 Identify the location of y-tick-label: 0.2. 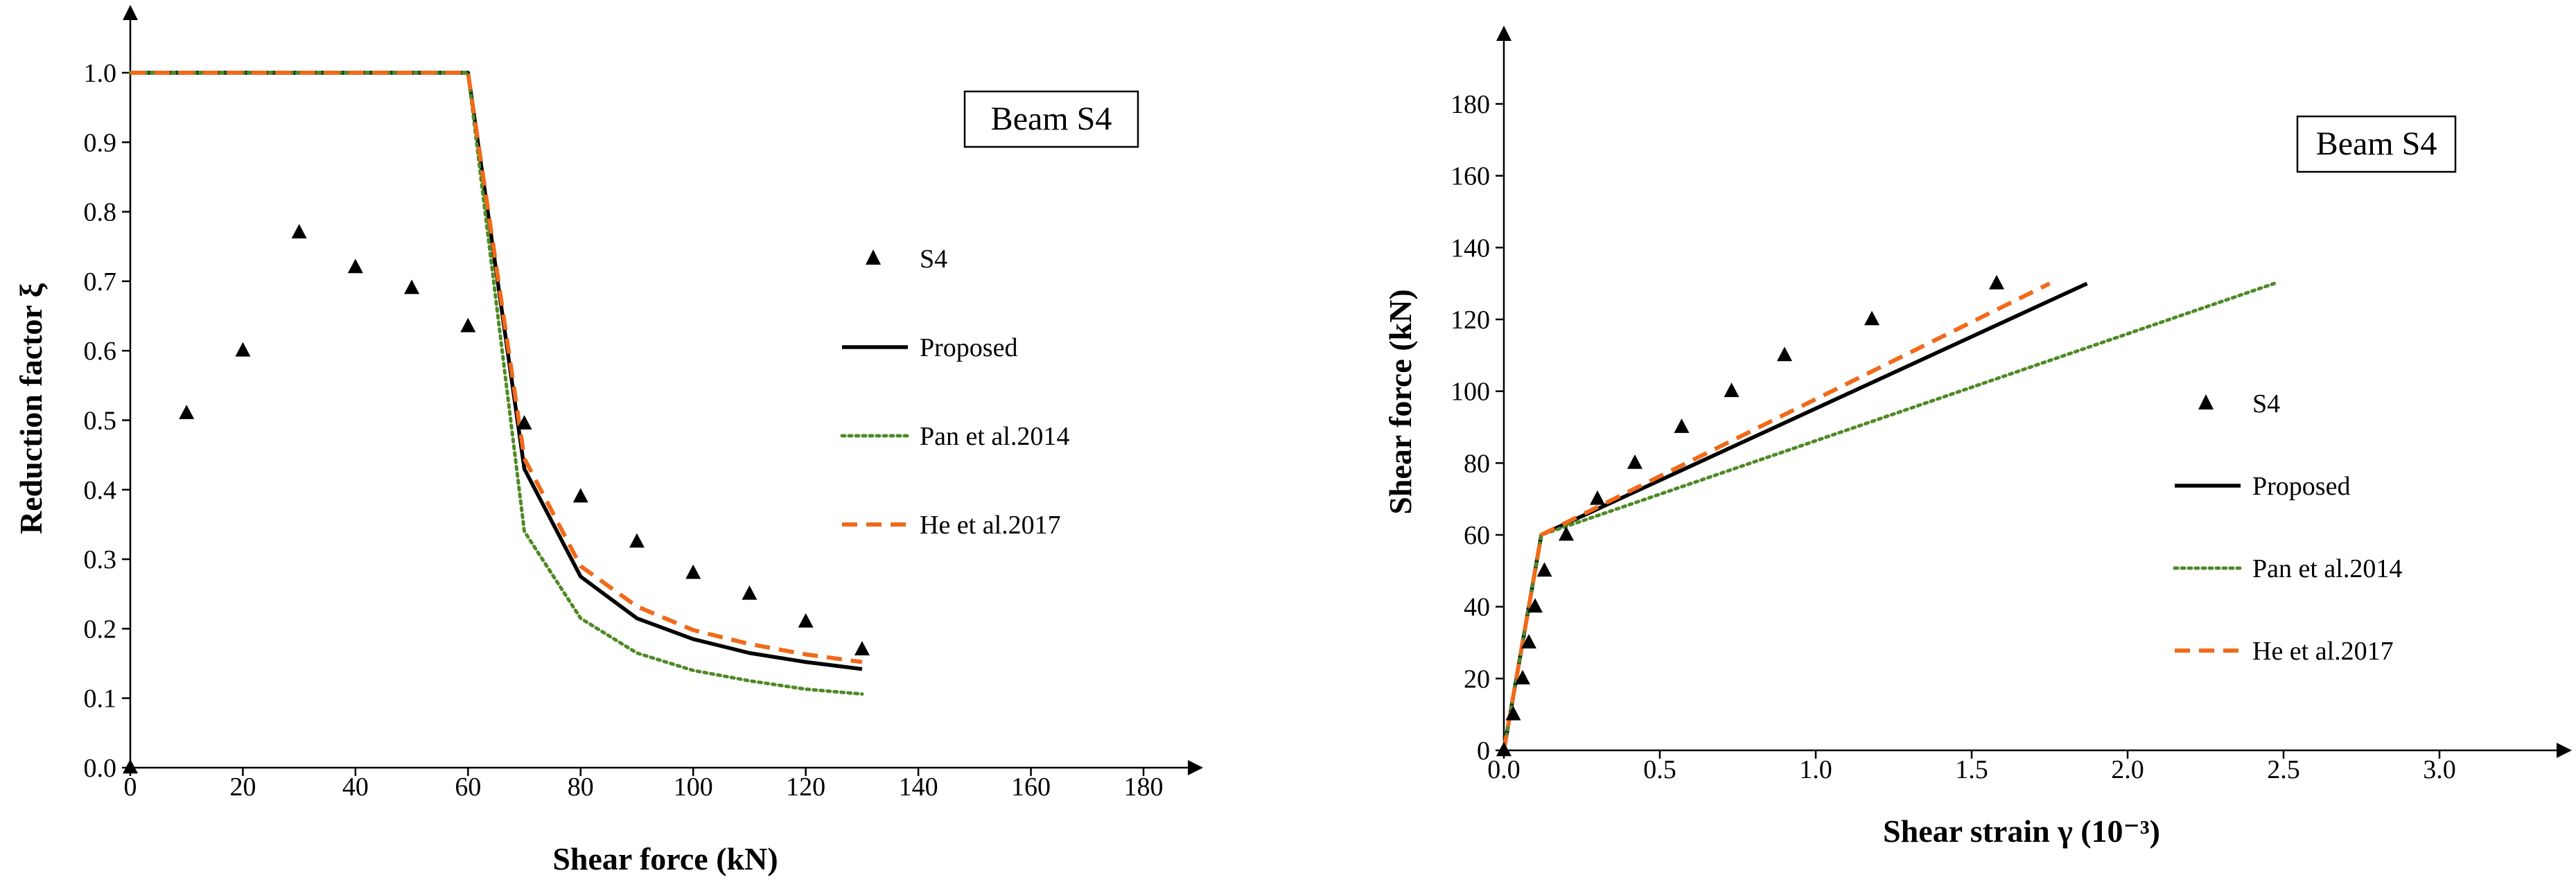
(100, 629).